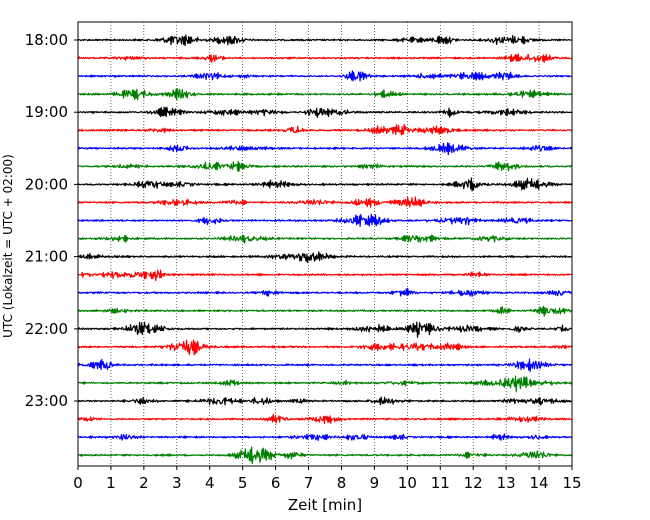 Image resolution: width=650 pixels, height=520 pixels. I want to click on x-tick-label: 2, so click(144, 483).